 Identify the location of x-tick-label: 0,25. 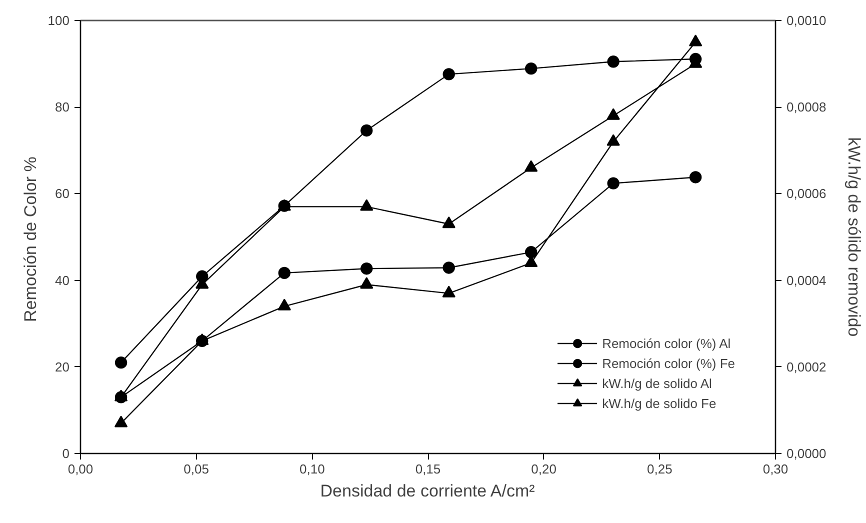
(659, 469).